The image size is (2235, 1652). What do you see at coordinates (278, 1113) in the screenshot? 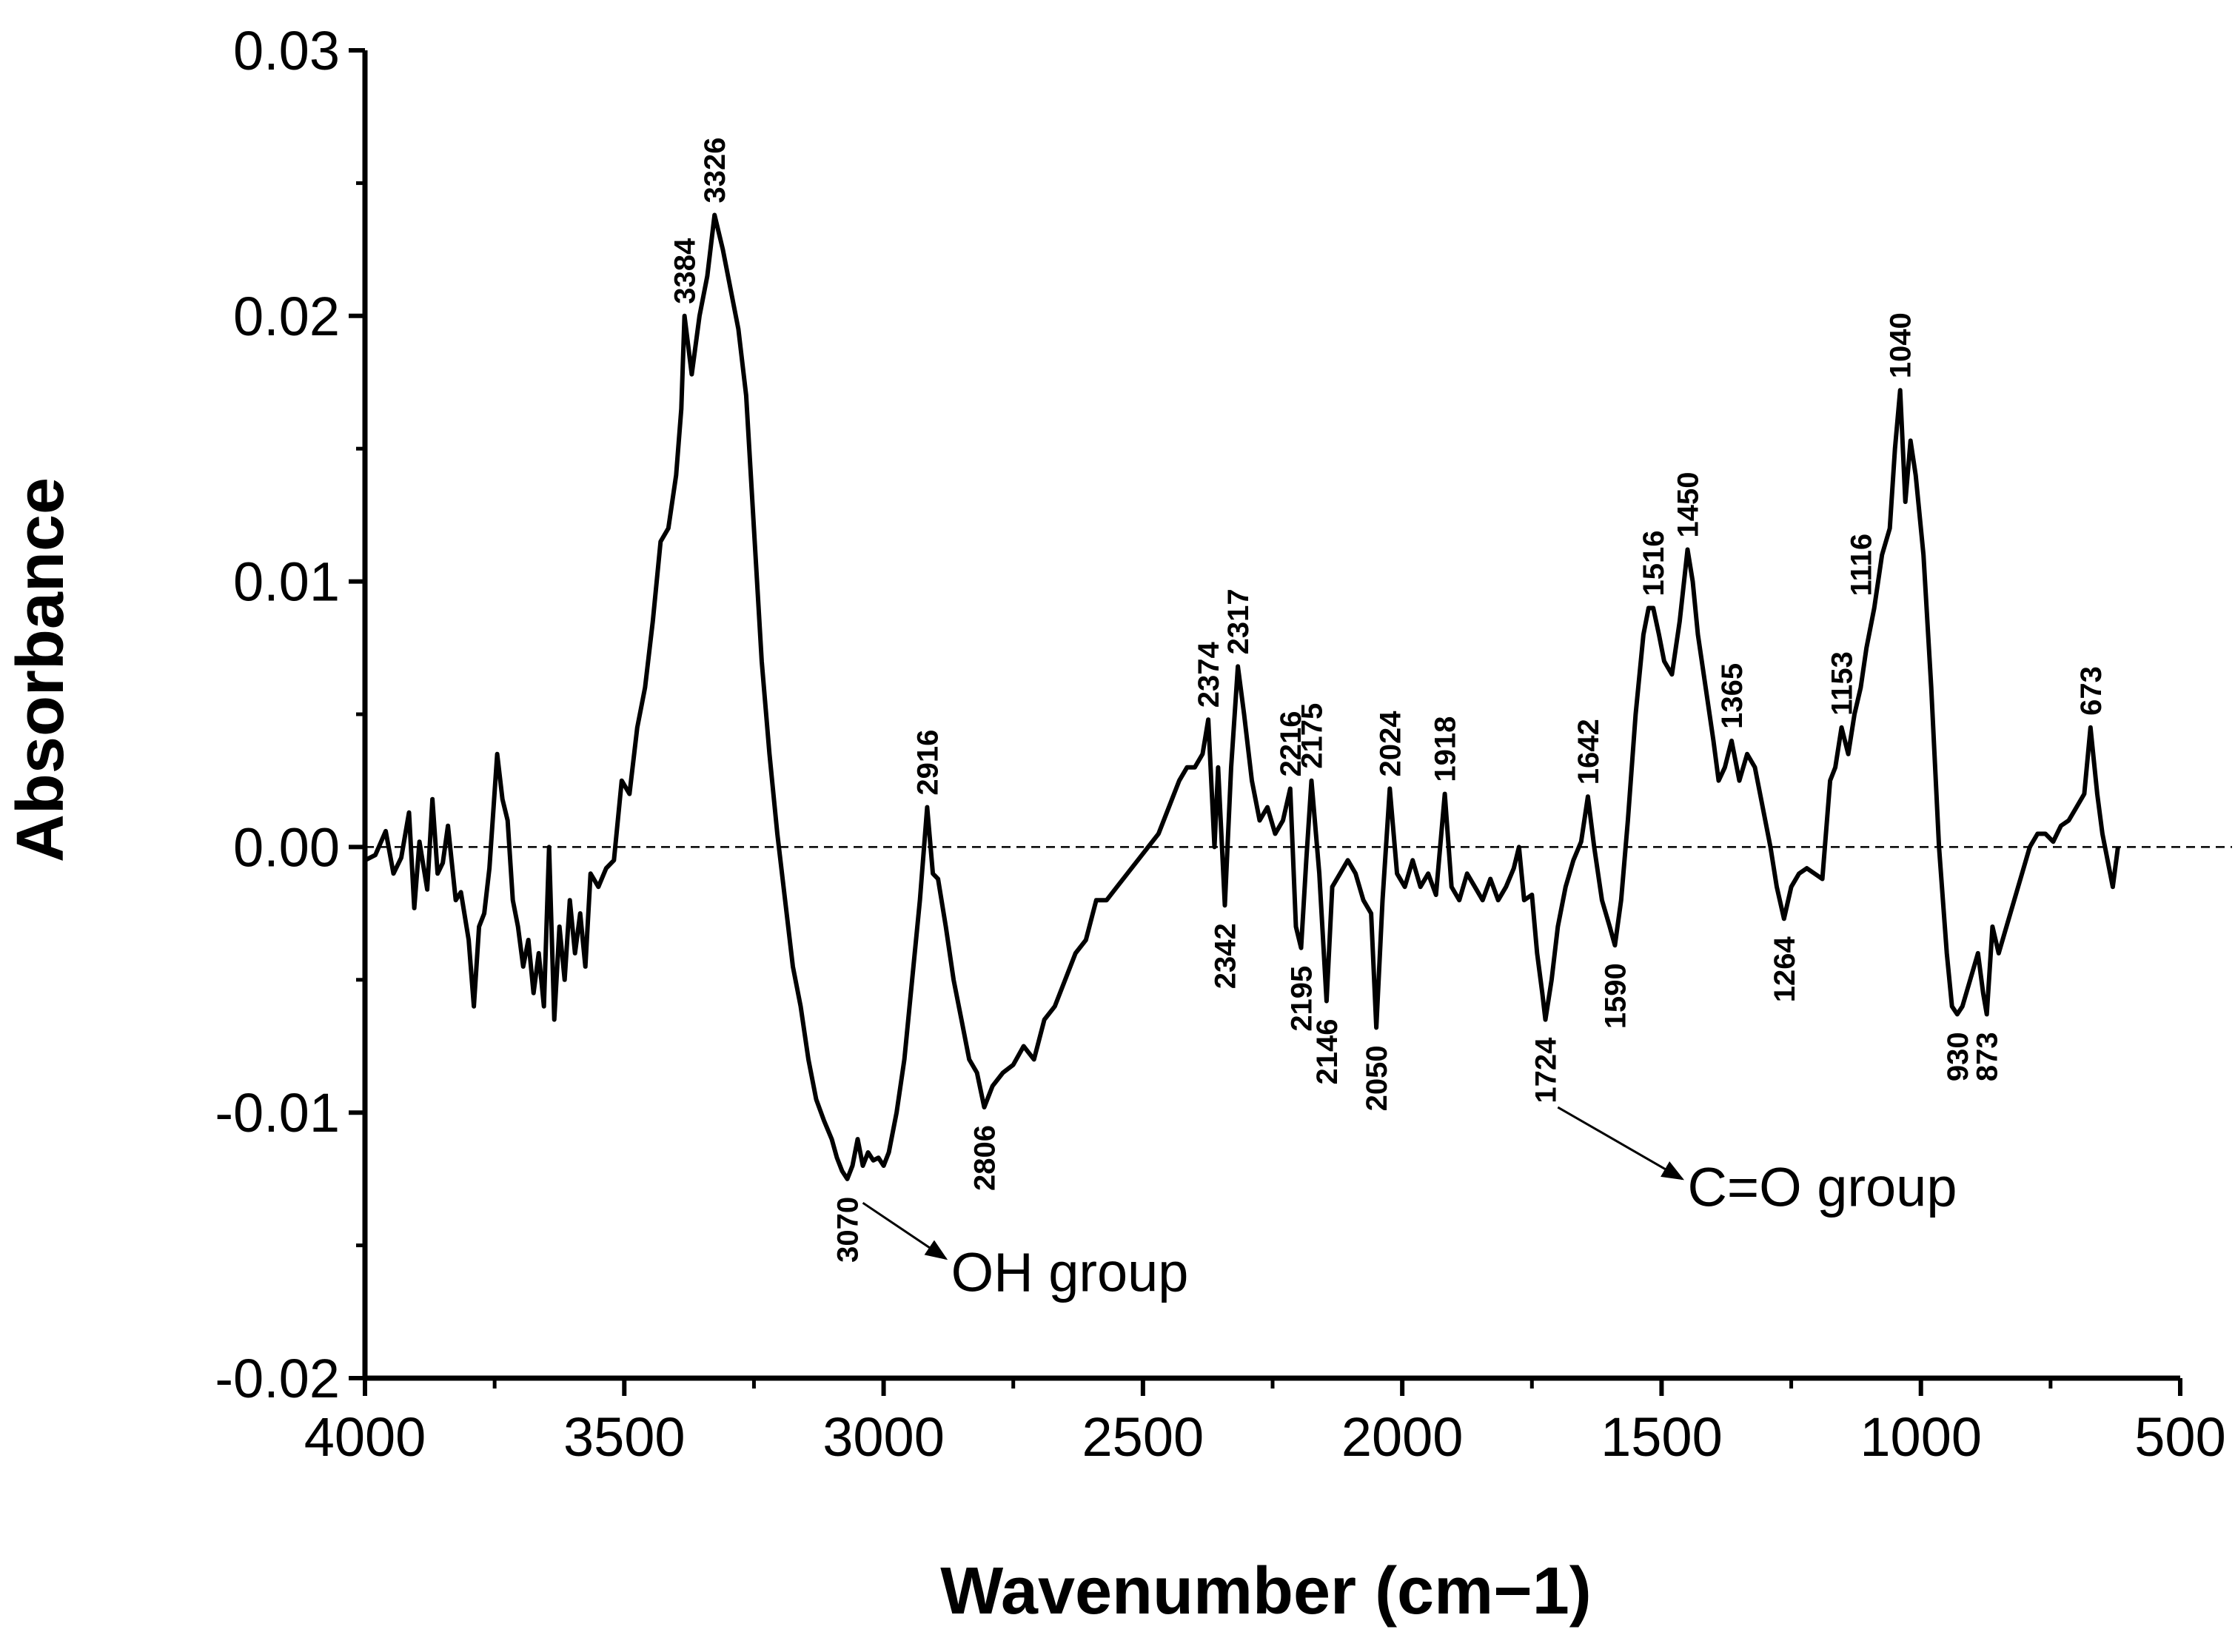
I see `y-tick-label: -0.01` at bounding box center [278, 1113].